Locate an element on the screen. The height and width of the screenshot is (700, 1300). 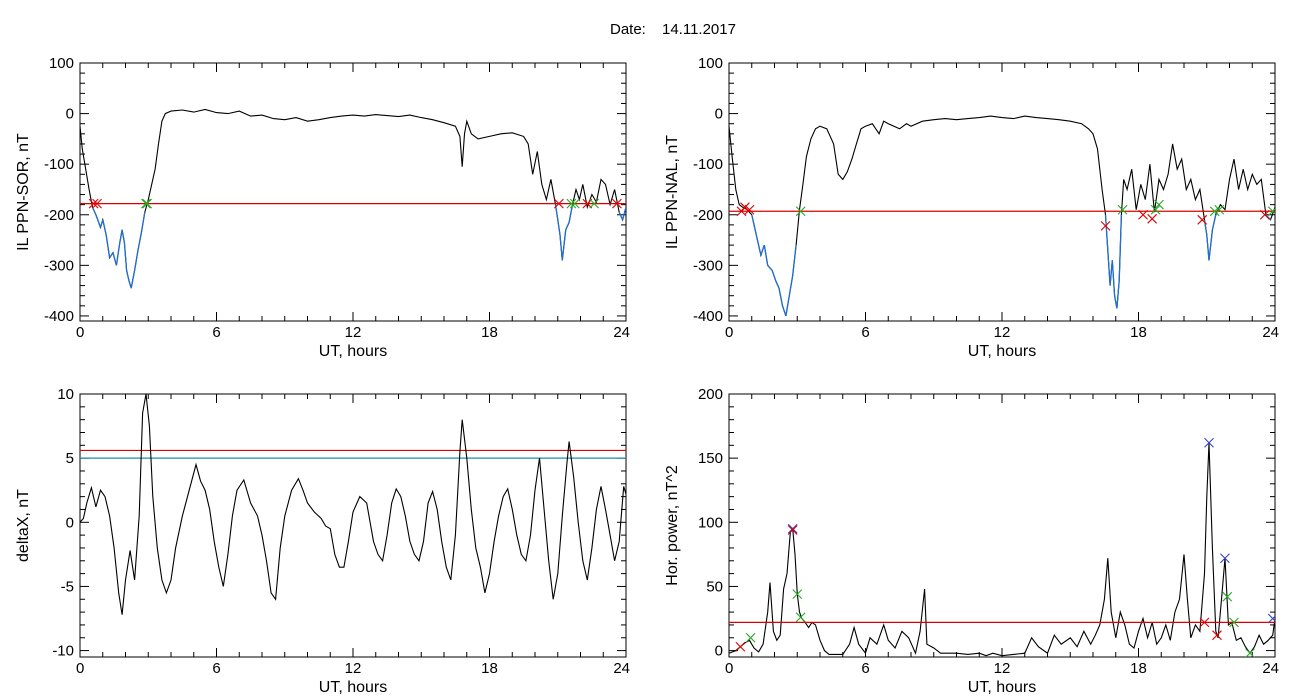
y-tick-label: -300 is located at coordinates (59, 265).